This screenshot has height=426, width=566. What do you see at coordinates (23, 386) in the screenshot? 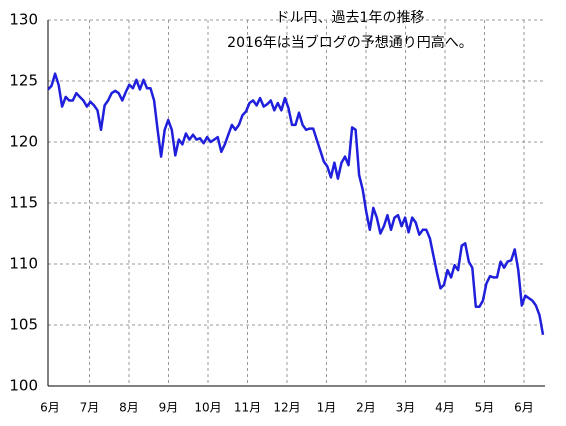
I see `y-tick-label: 100` at bounding box center [23, 386].